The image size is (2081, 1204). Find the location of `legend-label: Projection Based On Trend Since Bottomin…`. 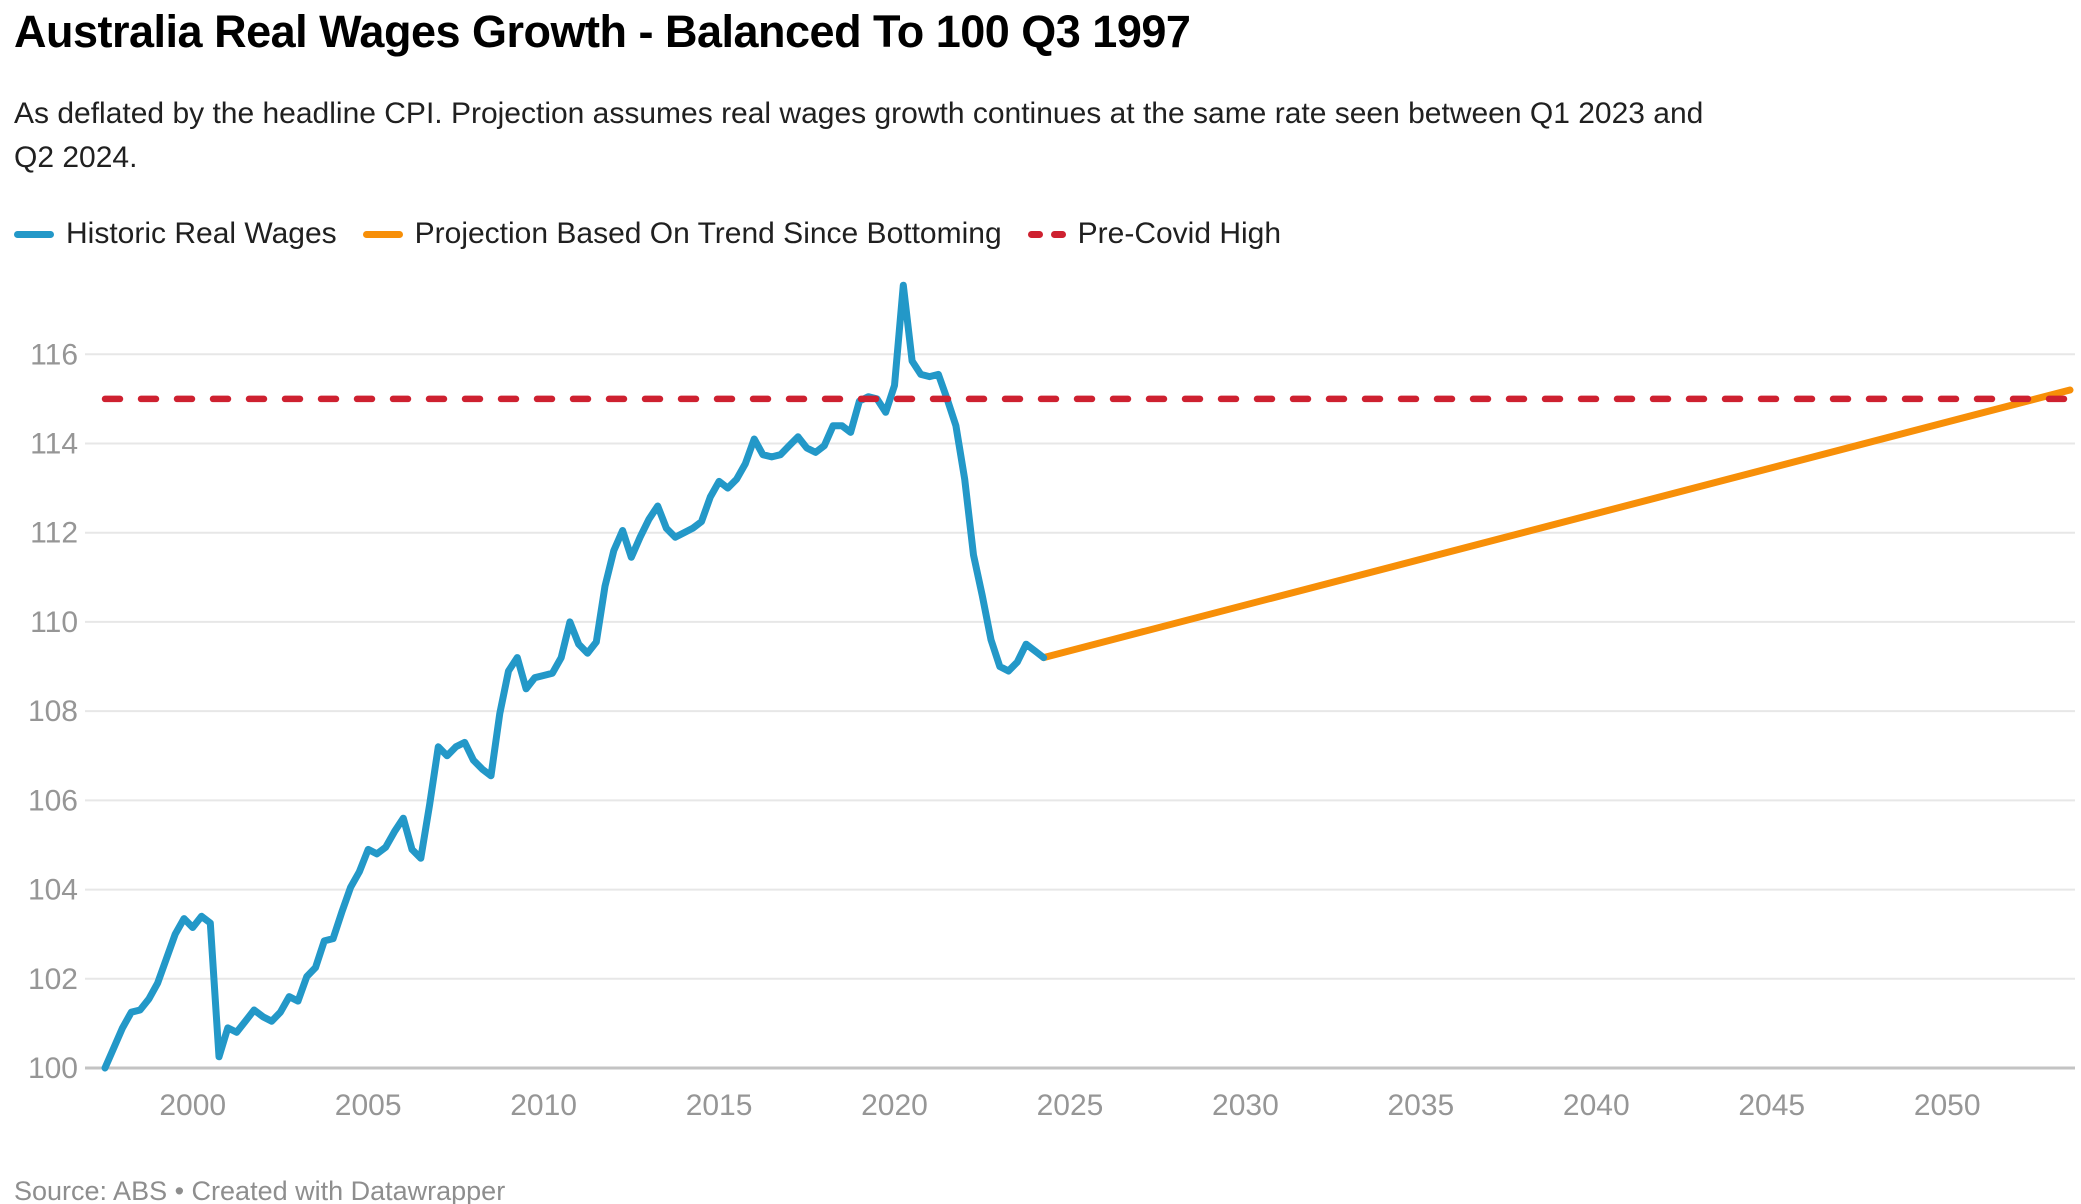

legend-label: Projection Based On Trend Since Bottomin… is located at coordinates (708, 233).